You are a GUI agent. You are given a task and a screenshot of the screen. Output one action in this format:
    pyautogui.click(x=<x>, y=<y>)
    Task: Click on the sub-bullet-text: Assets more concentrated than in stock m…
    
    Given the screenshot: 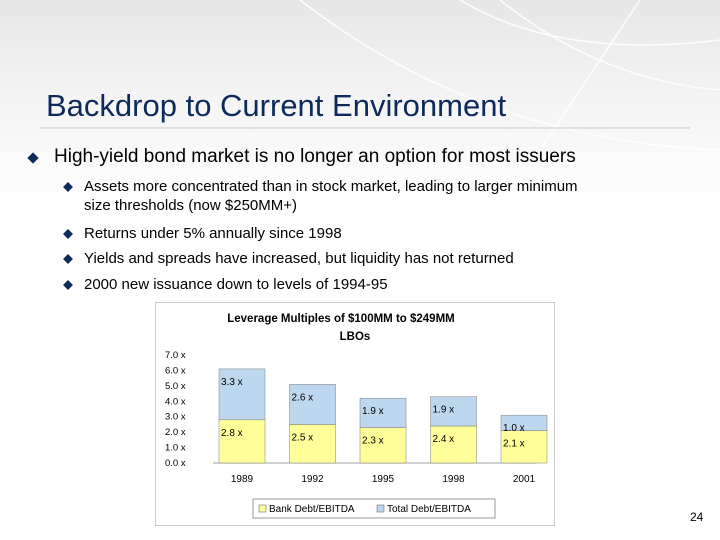 What is the action you would take?
    pyautogui.click(x=331, y=186)
    